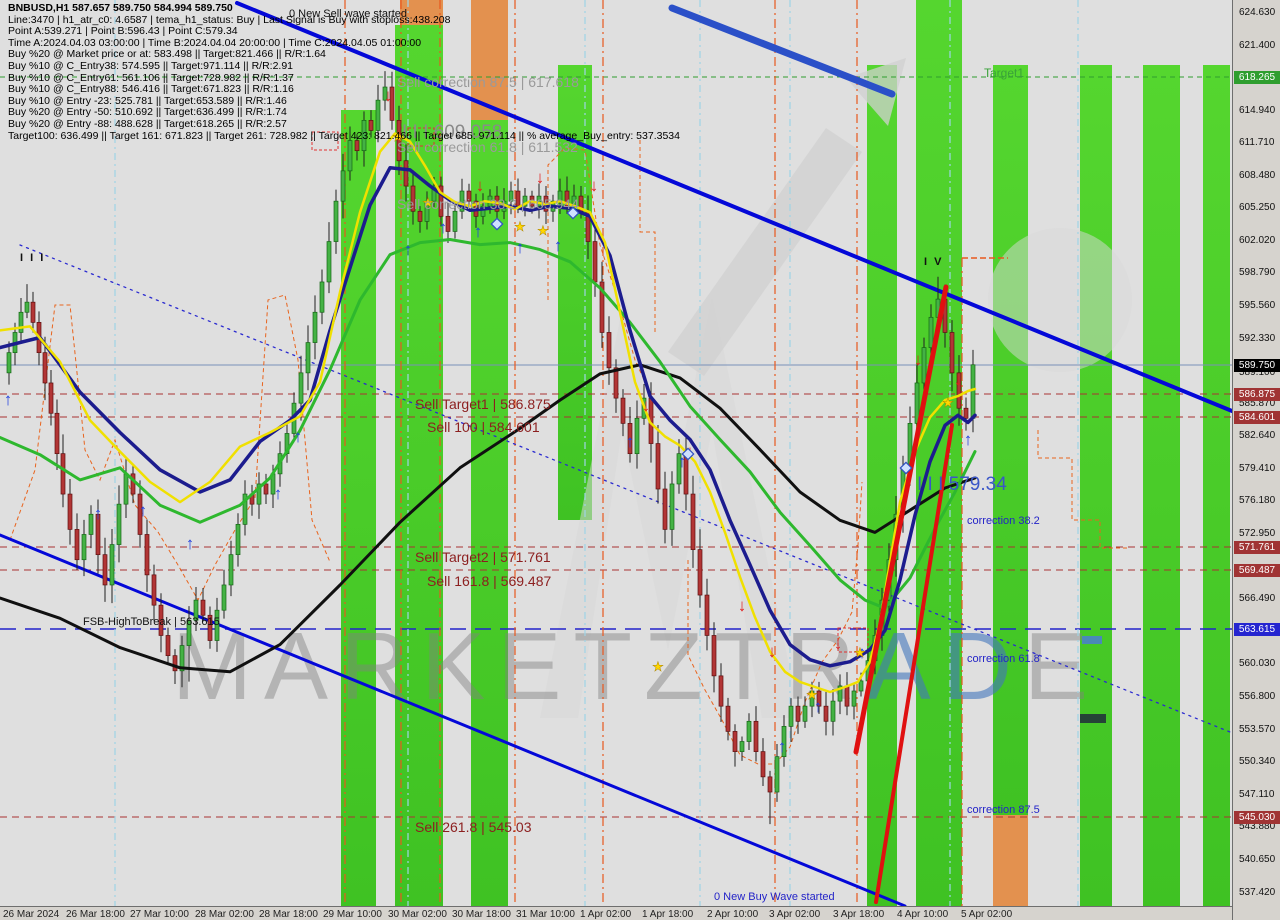 This screenshot has width=1280, height=920. Describe the element at coordinates (782, 51) in the screenshot. I see `logo-blue-stroke` at that location.